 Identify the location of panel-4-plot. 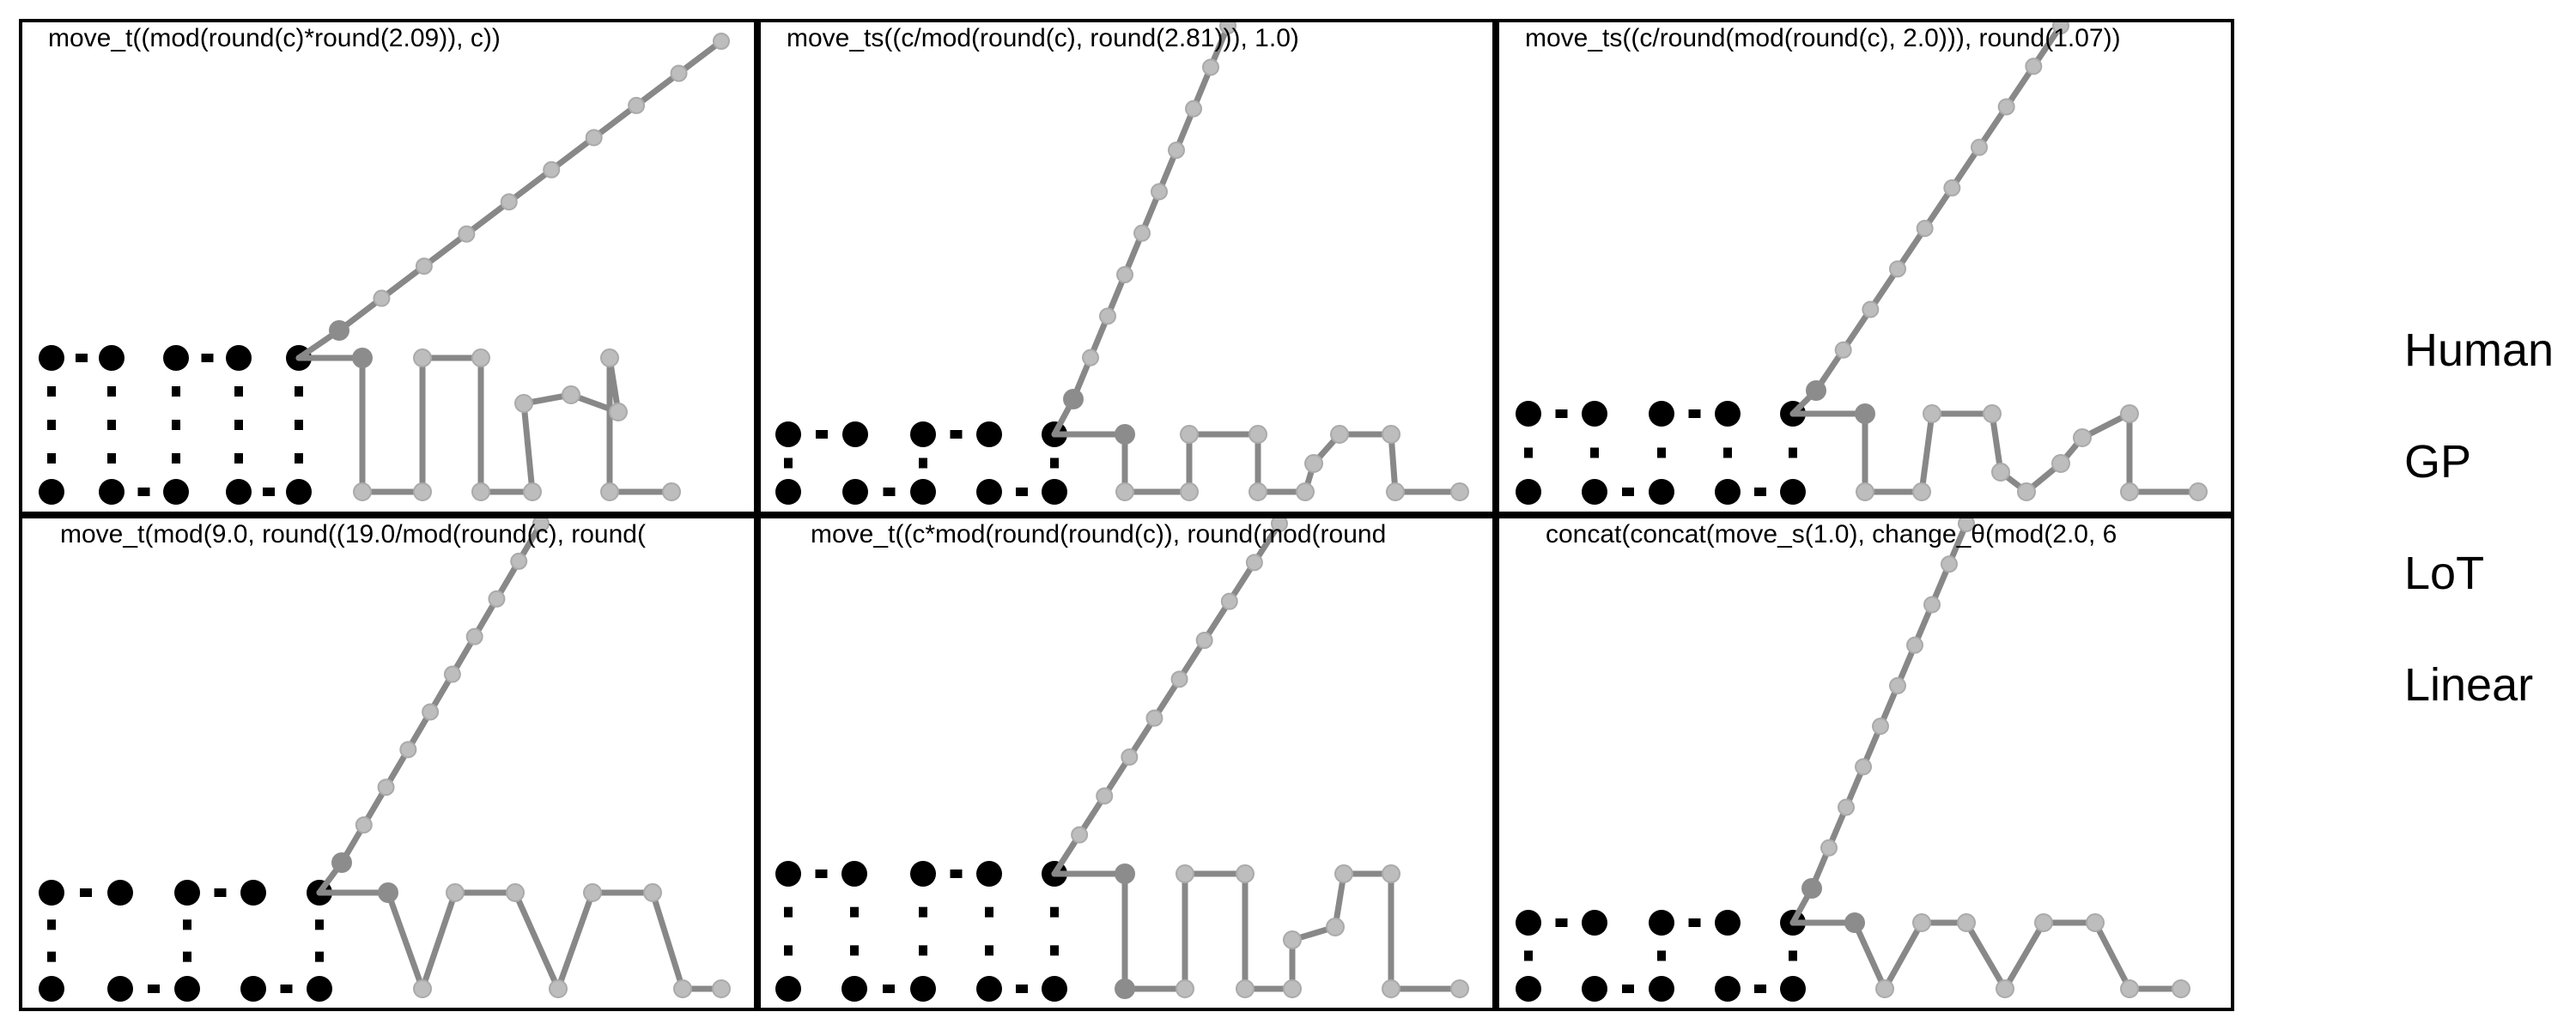
(385, 759).